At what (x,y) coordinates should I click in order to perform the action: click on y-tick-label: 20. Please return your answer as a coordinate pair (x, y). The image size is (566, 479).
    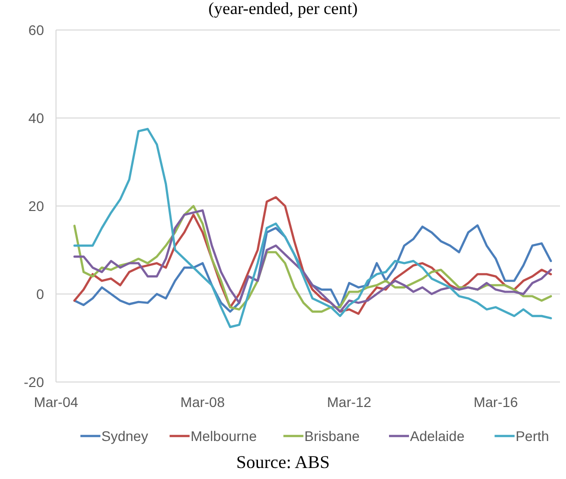
    Looking at the image, I should click on (36, 206).